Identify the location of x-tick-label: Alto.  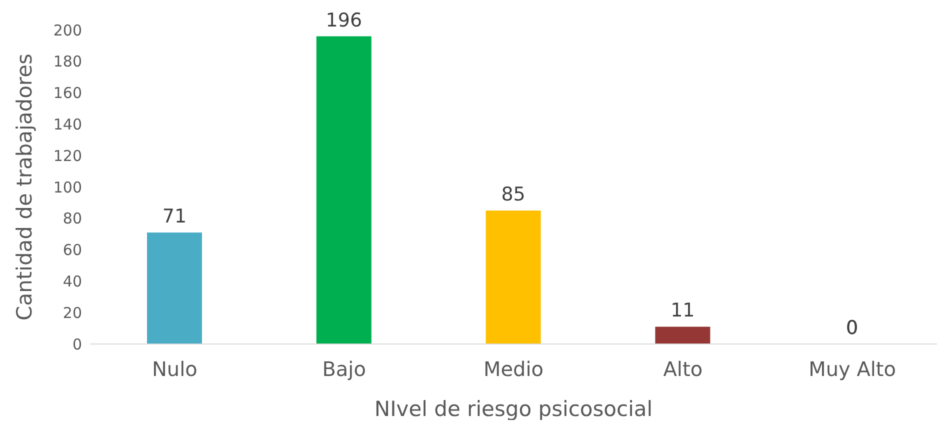
(683, 369).